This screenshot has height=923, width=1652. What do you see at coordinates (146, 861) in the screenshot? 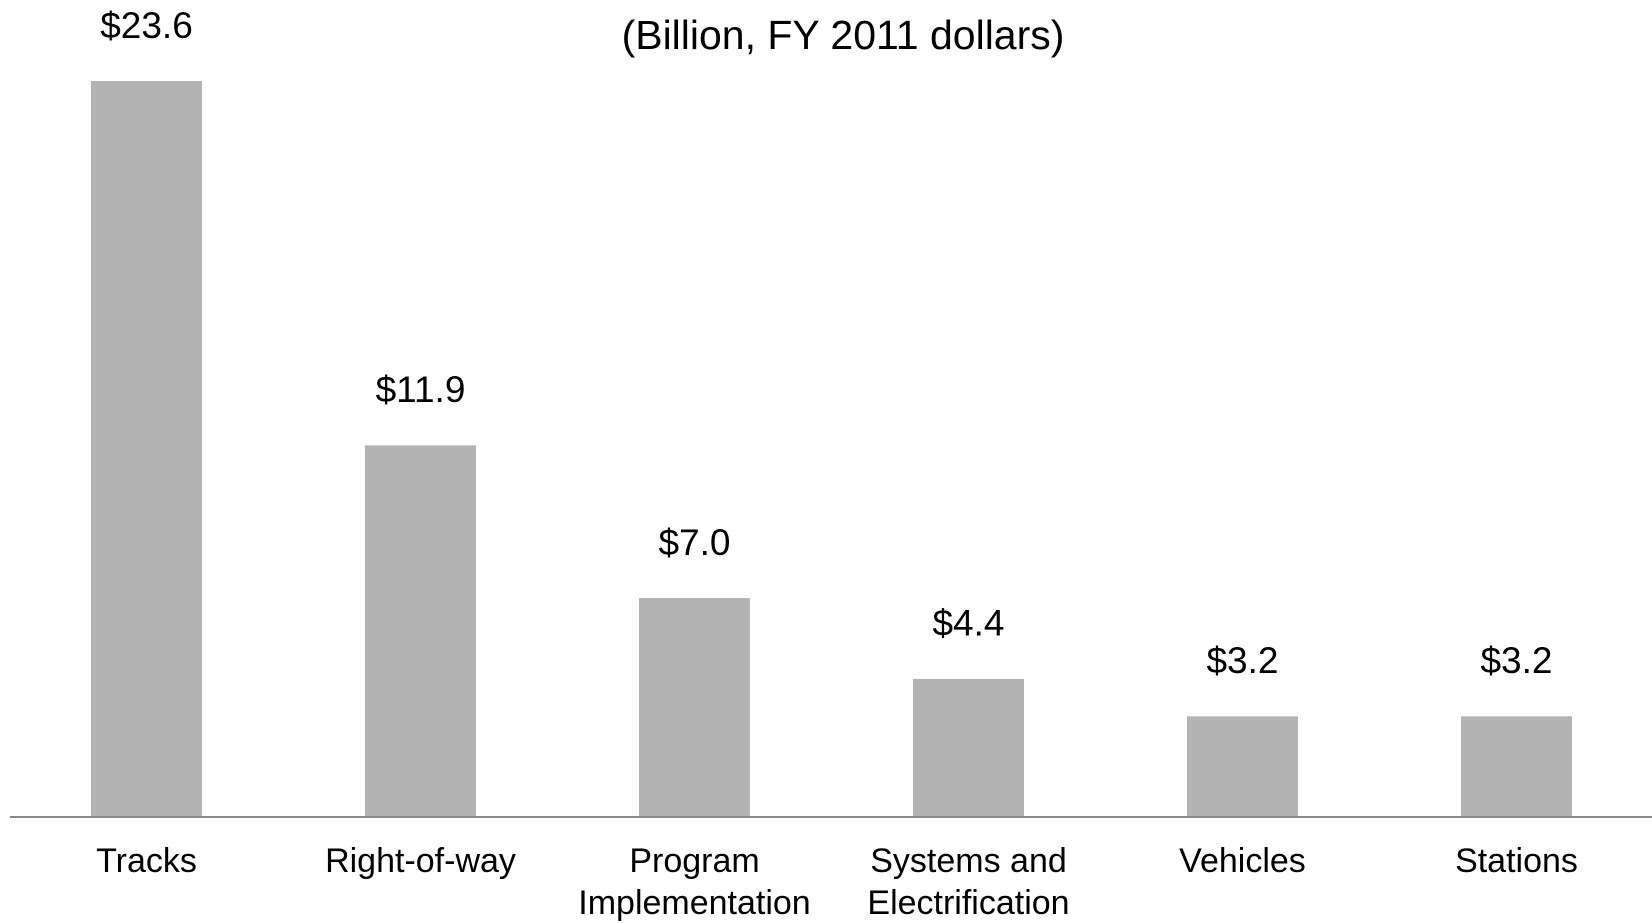
I see `x-tick-label: Tracks` at bounding box center [146, 861].